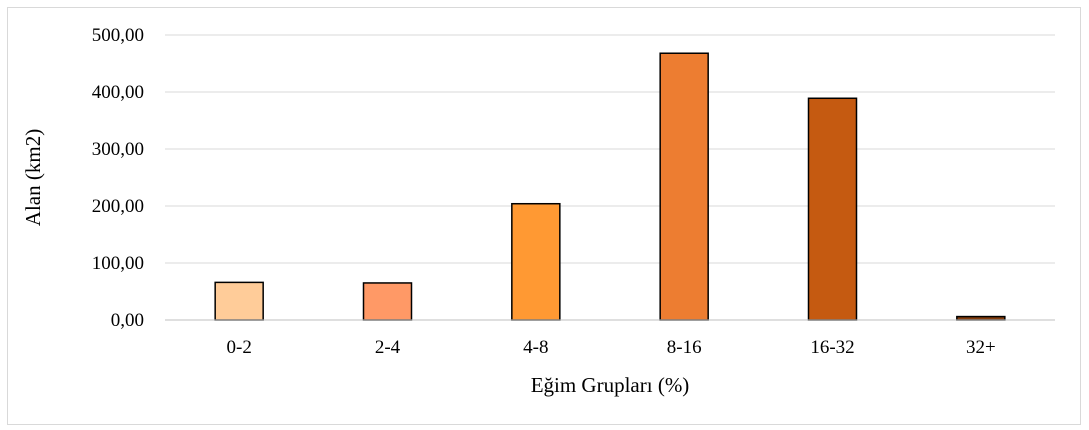 This screenshot has height=430, width=1089. I want to click on y-tick-labels: 0,00 100,00 200,00 300,00 400,00 500,00, so click(118, 178).